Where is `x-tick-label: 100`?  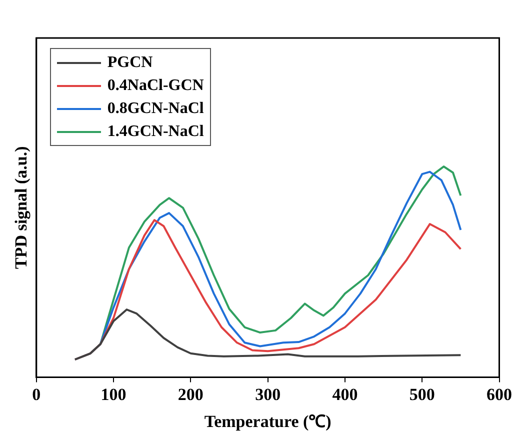
x-tick-label: 100 is located at coordinates (113, 394).